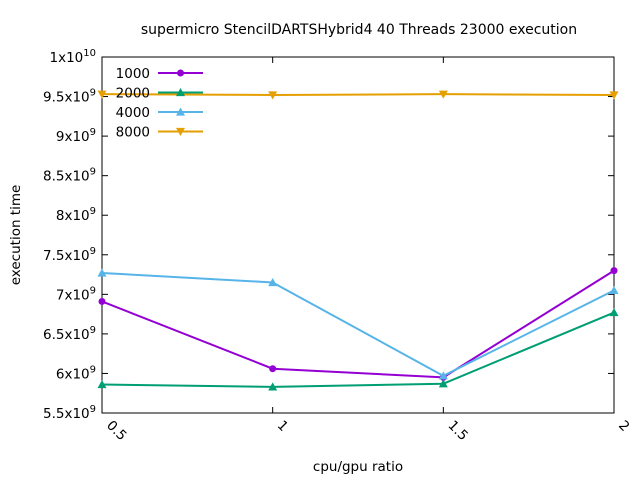  I want to click on x-tick-label: 0.5, so click(116, 431).